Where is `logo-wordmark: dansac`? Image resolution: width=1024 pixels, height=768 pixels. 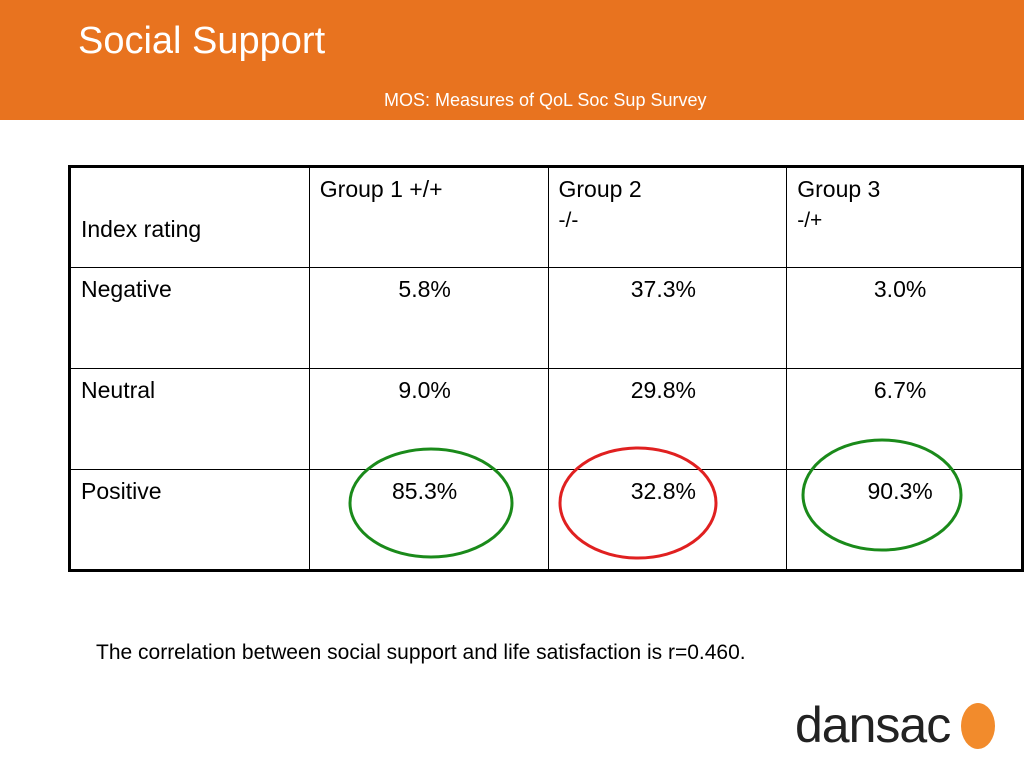 logo-wordmark: dansac is located at coordinates (873, 725).